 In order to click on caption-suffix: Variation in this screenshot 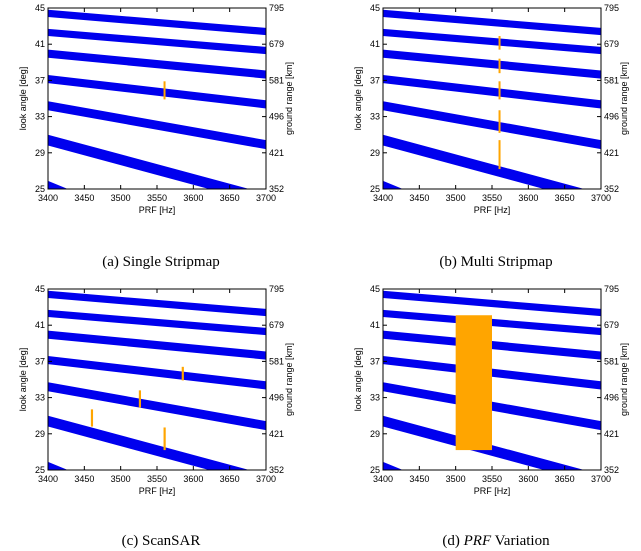, I will do `click(520, 541)`.